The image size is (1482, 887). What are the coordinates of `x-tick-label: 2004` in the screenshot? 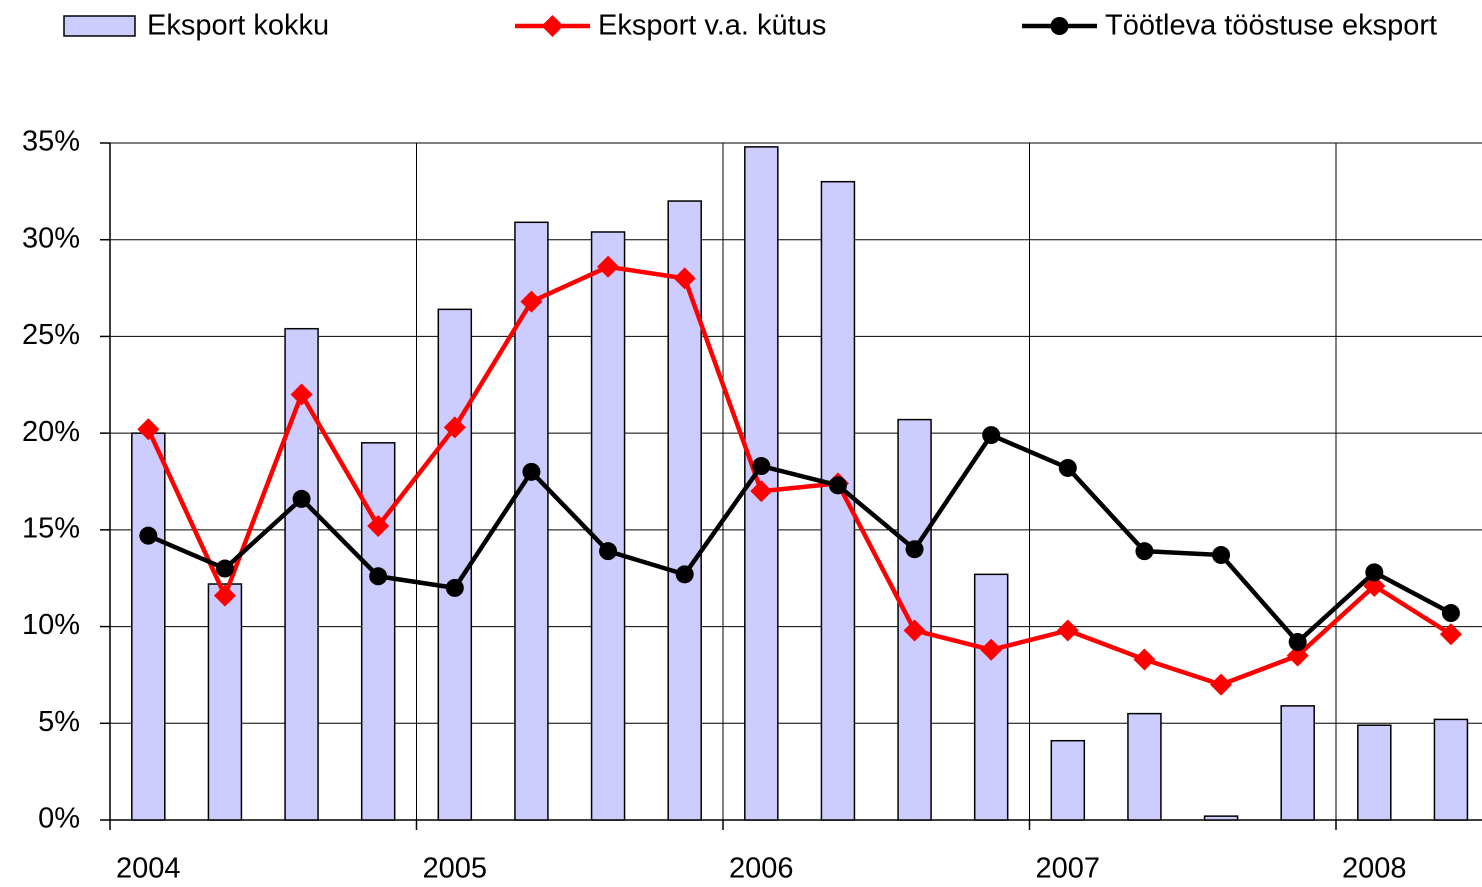 It's located at (148, 869).